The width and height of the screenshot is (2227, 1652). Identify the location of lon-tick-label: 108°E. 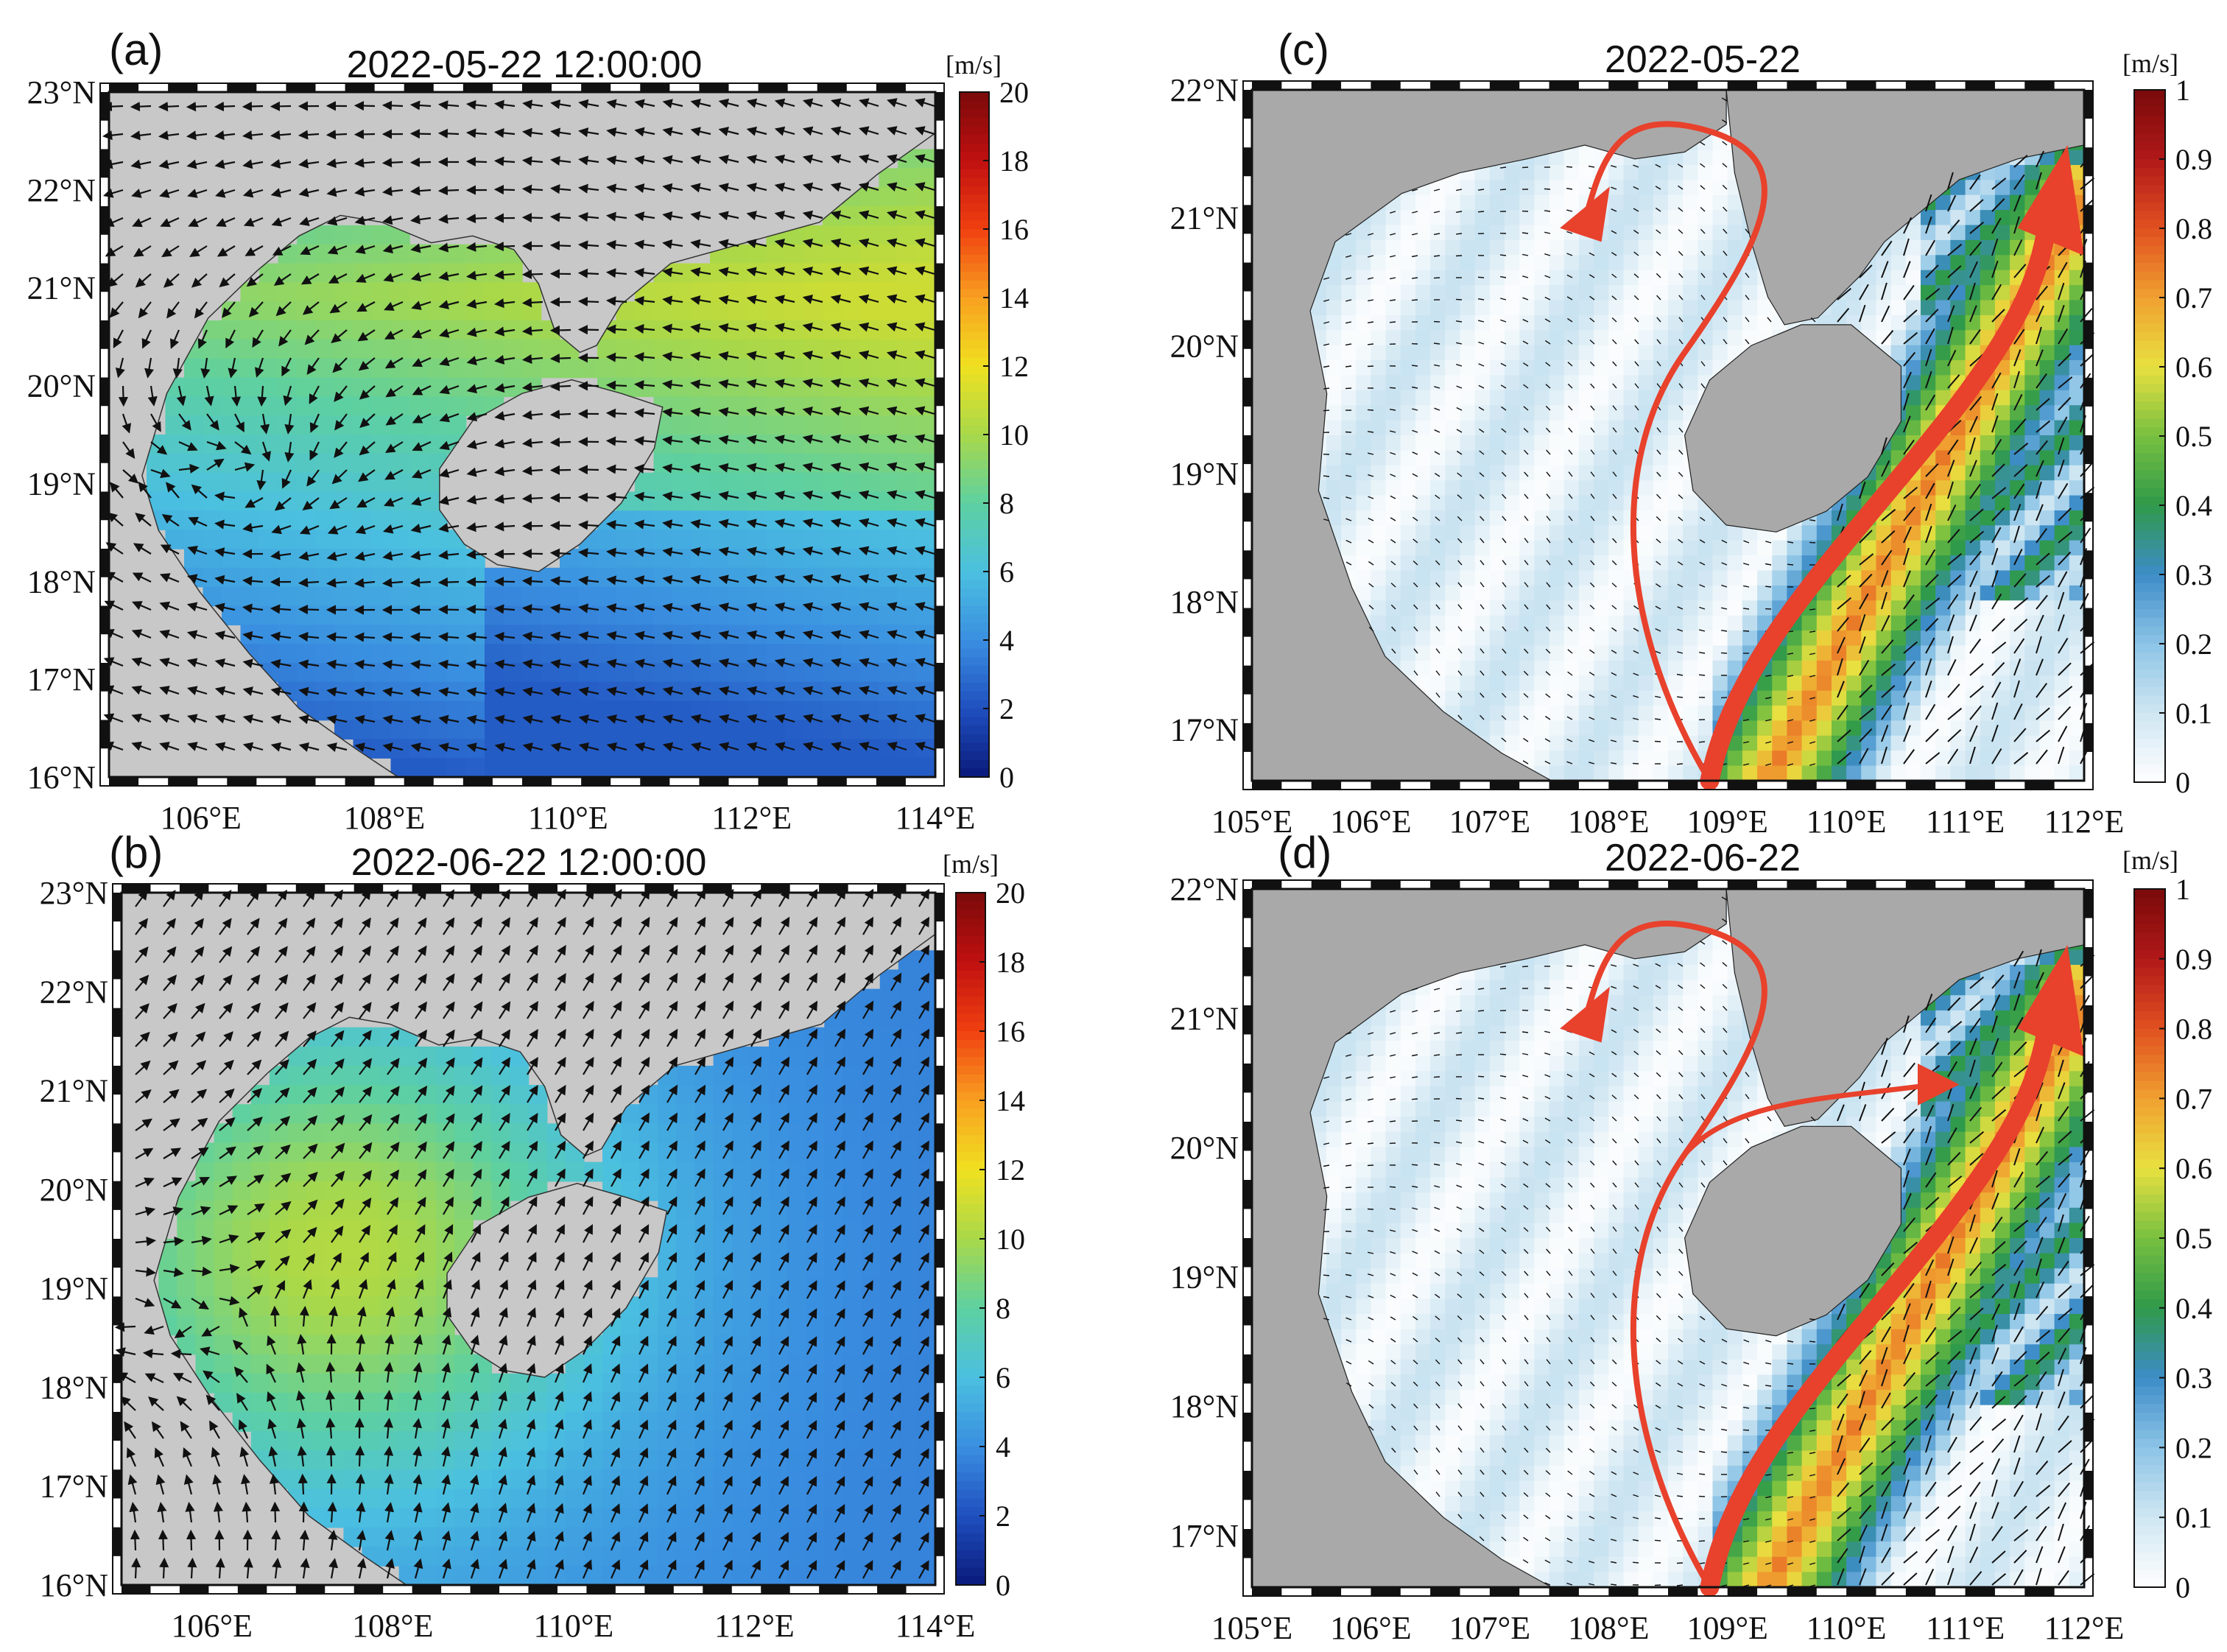
(1608, 822).